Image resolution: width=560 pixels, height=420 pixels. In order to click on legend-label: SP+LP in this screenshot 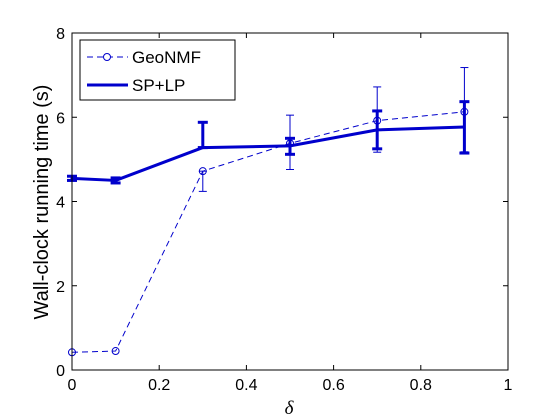, I will do `click(158, 85)`.